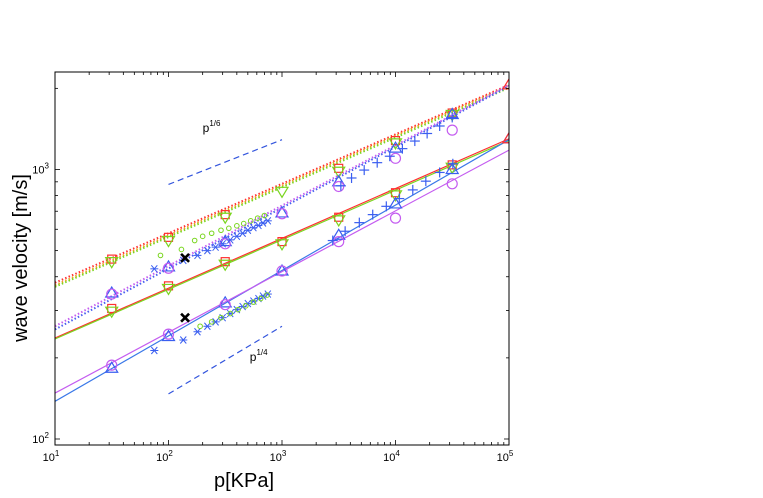 The image size is (763, 498). I want to click on y-axis-title: wave velocity [m/s], so click(21, 258).